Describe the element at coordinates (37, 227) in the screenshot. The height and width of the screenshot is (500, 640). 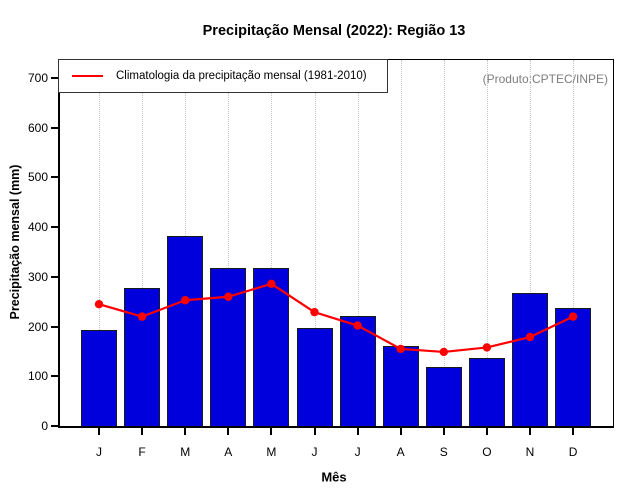
I see `y-tick-label: 400` at that location.